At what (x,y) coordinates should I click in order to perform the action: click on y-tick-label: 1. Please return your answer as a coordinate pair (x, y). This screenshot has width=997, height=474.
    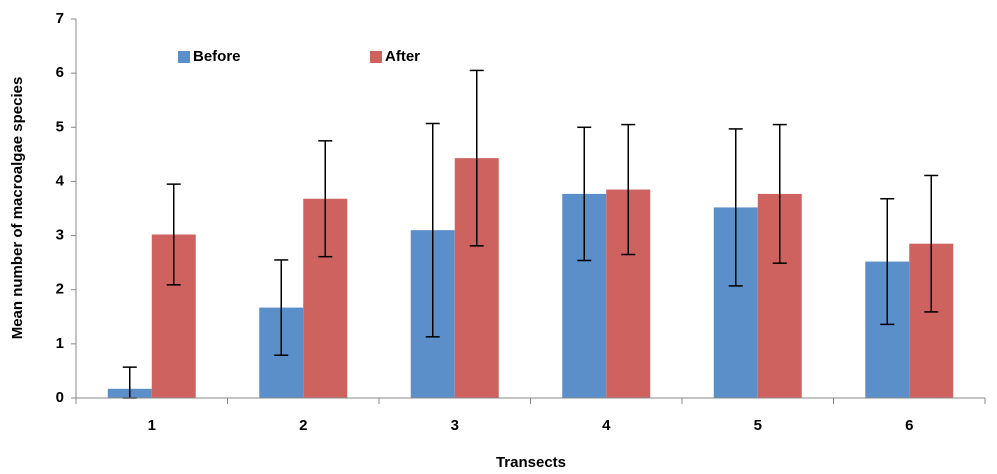
    Looking at the image, I should click on (60, 343).